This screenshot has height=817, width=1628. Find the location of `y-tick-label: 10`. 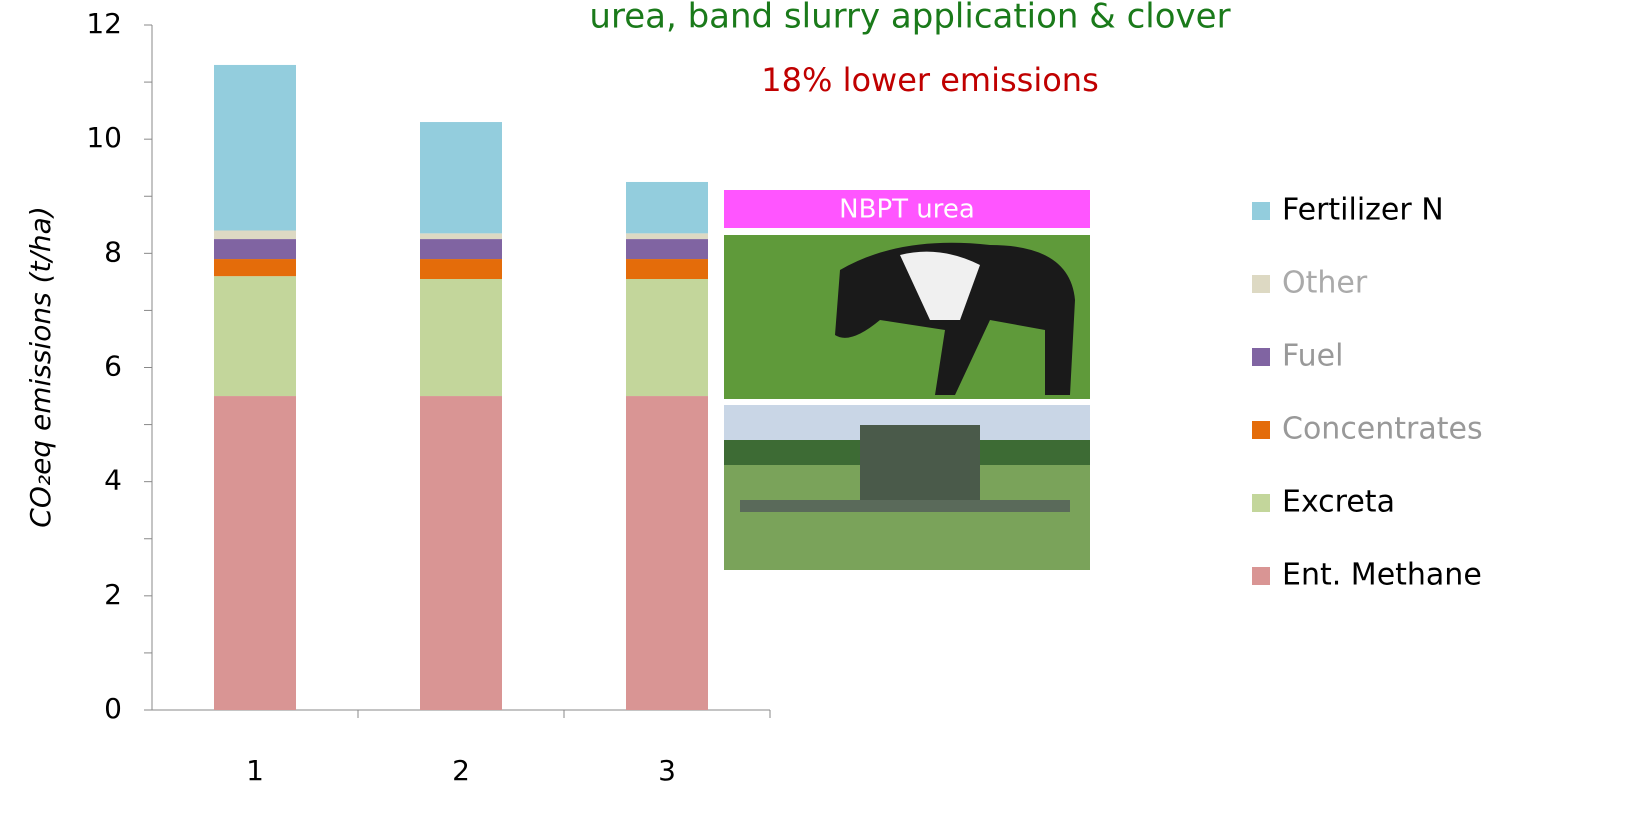

y-tick-label: 10 is located at coordinates (104, 137).